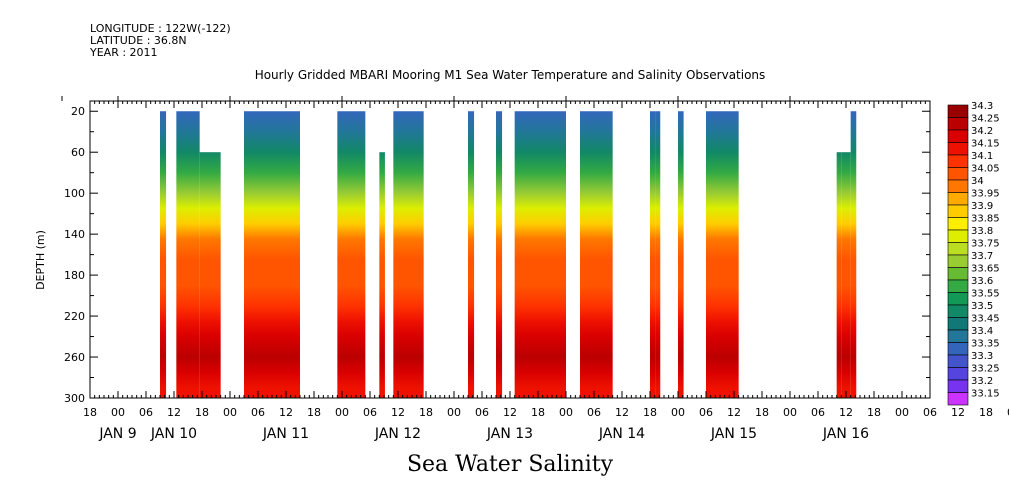 The image size is (1009, 504). Describe the element at coordinates (985, 169) in the screenshot. I see `colorbar-label: 34.05` at that location.